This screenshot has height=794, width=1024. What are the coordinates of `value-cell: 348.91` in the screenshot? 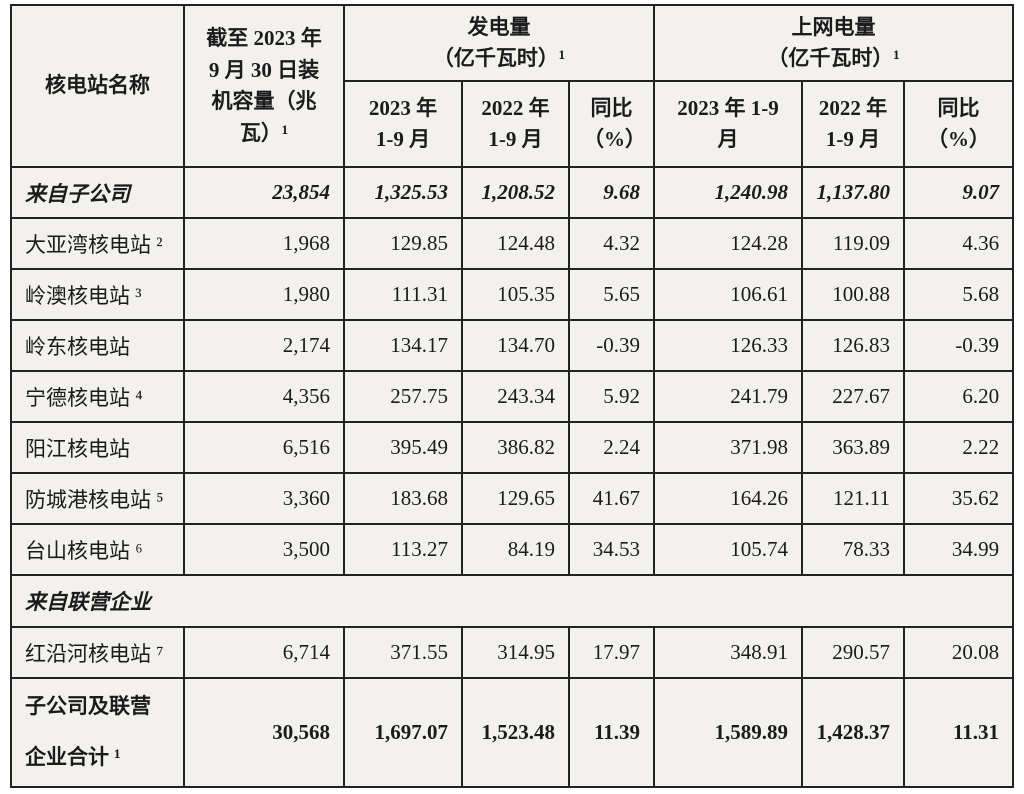 It's located at (728, 652).